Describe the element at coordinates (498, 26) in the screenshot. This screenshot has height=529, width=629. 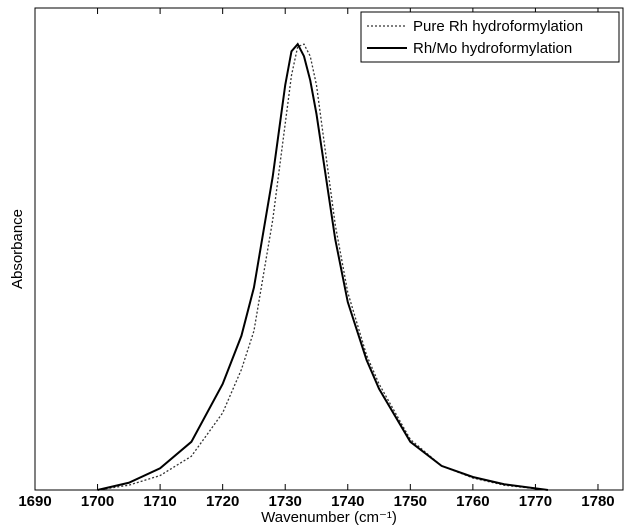
I see `legend-label: Pure Rh hydroformylation` at that location.